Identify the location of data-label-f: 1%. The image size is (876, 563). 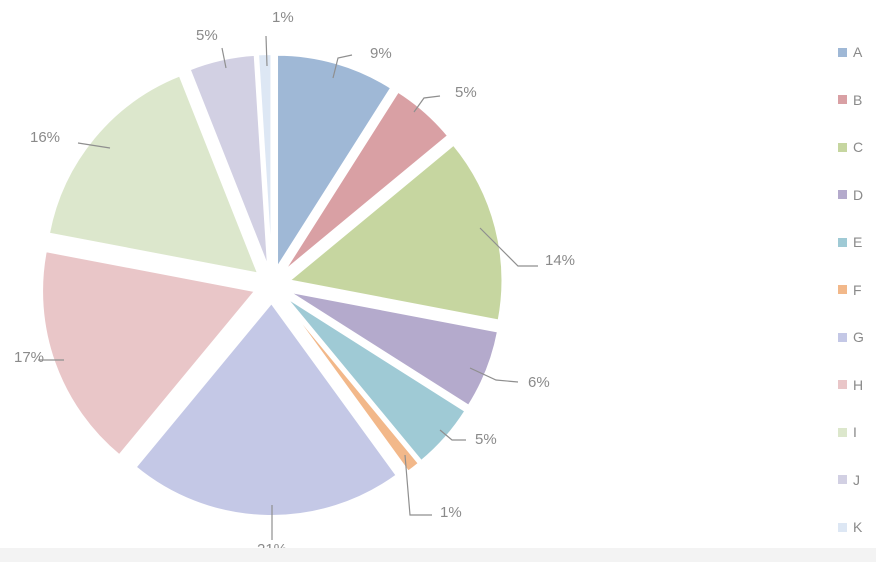
(451, 512).